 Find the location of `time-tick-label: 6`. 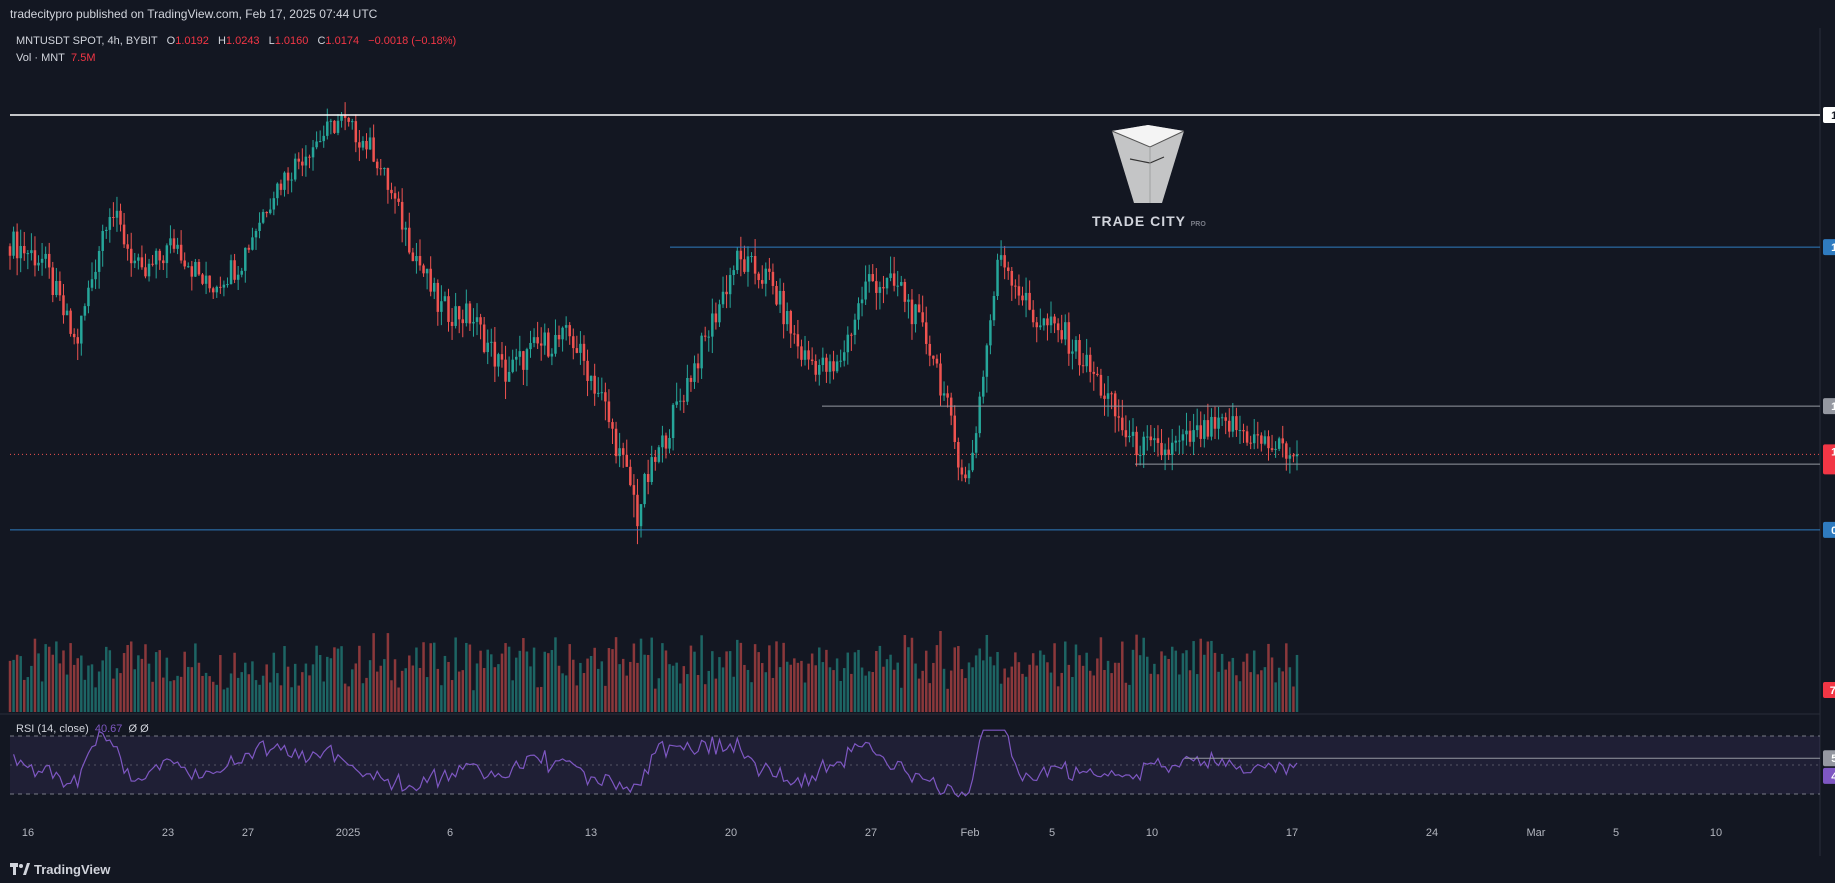

time-tick-label: 6 is located at coordinates (450, 833).